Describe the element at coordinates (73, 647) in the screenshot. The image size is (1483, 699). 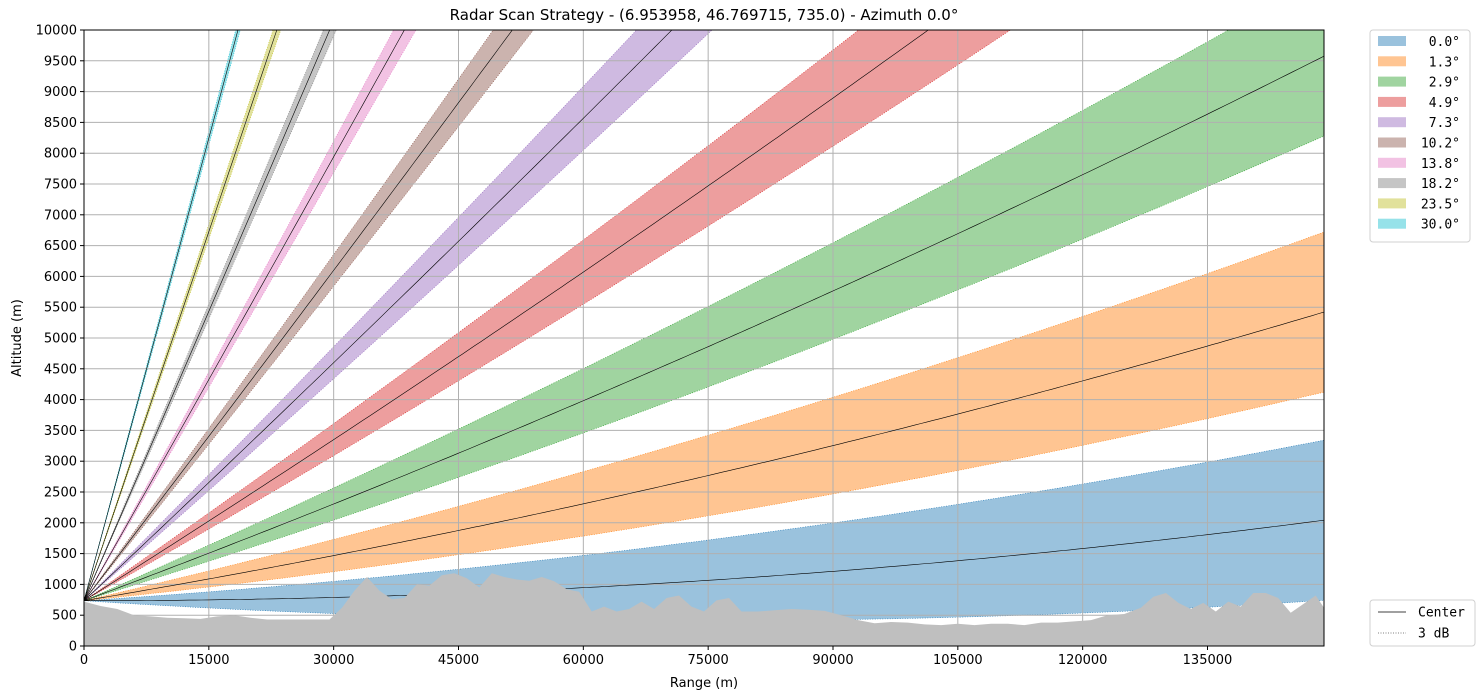
I see `y-tick-label-0: 0` at that location.